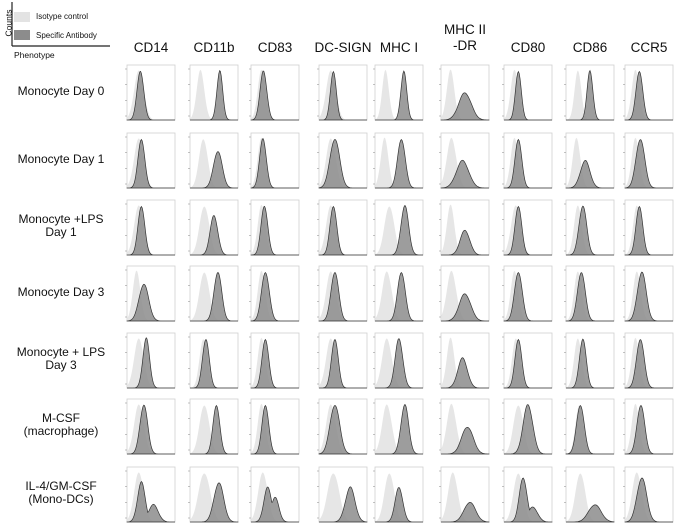 The image size is (675, 527). Describe the element at coordinates (590, 47) in the screenshot. I see `column-header: CD86` at that location.